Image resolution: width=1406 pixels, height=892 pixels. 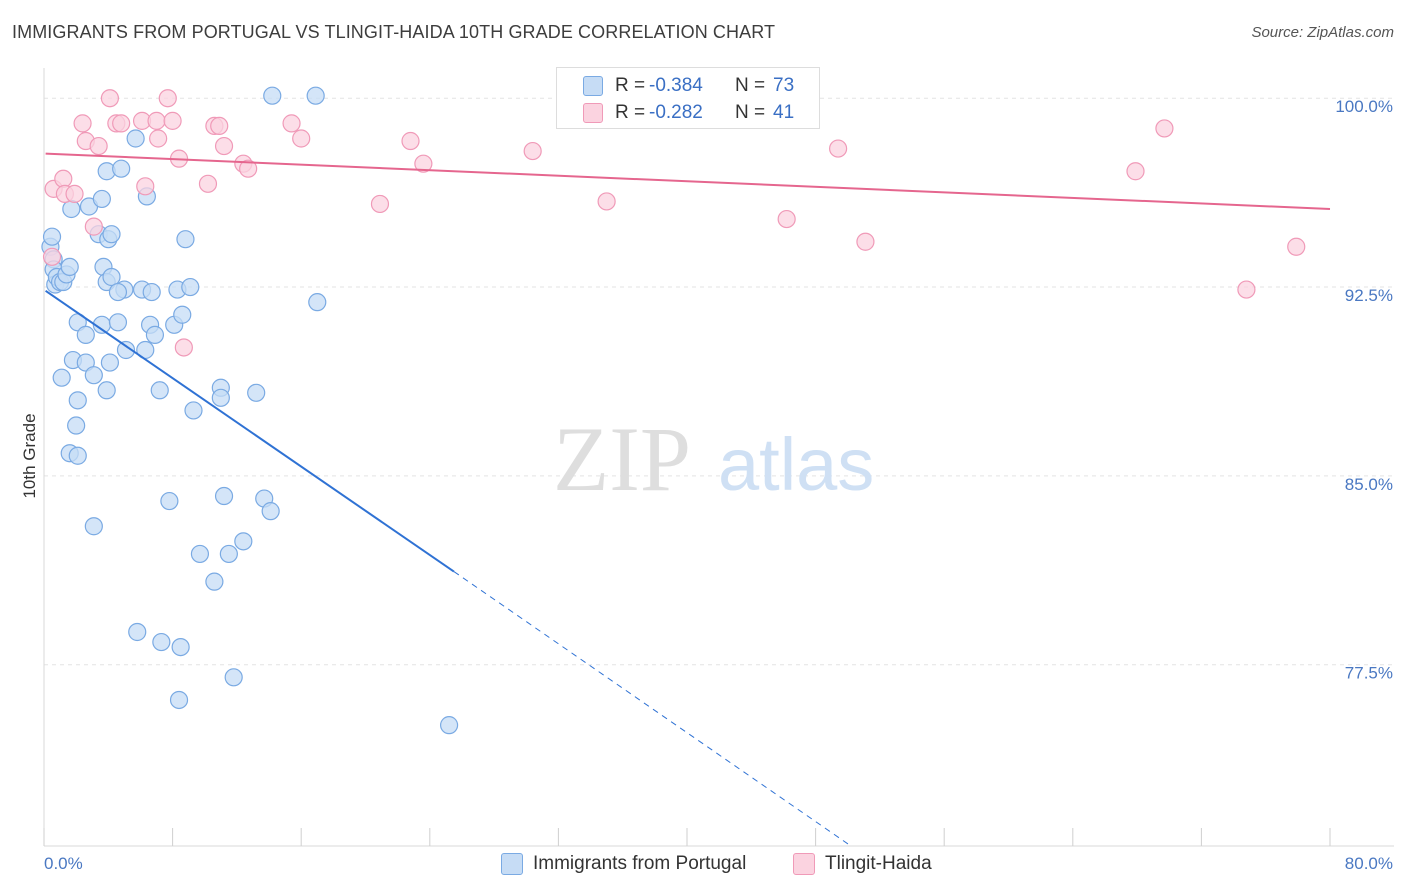 What do you see at coordinates (1364, 390) in the screenshot?
I see `y-tick-labels: 77.5% 85.0% 92.5% 100.0%` at bounding box center [1364, 390].